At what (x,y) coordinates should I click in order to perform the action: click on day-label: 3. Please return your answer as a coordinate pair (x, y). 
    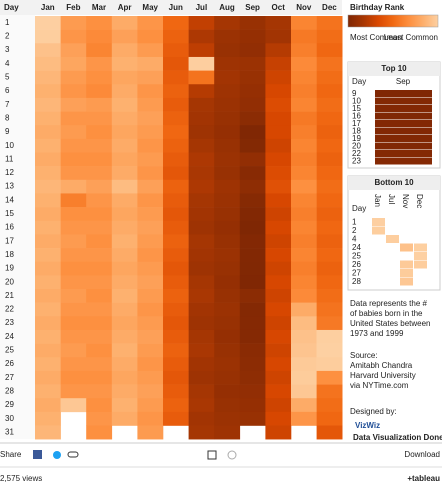
    Looking at the image, I should click on (7, 49).